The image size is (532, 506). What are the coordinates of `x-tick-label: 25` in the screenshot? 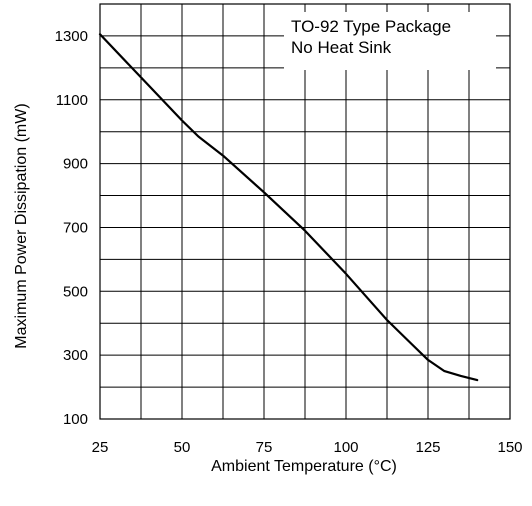 It's located at (100, 447).